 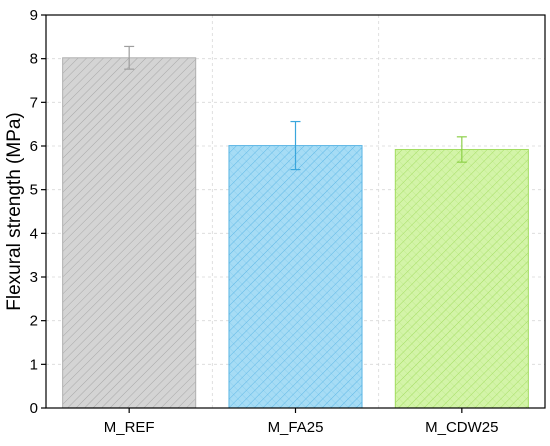 I want to click on y-tick-label-1: 1, so click(x=34, y=364).